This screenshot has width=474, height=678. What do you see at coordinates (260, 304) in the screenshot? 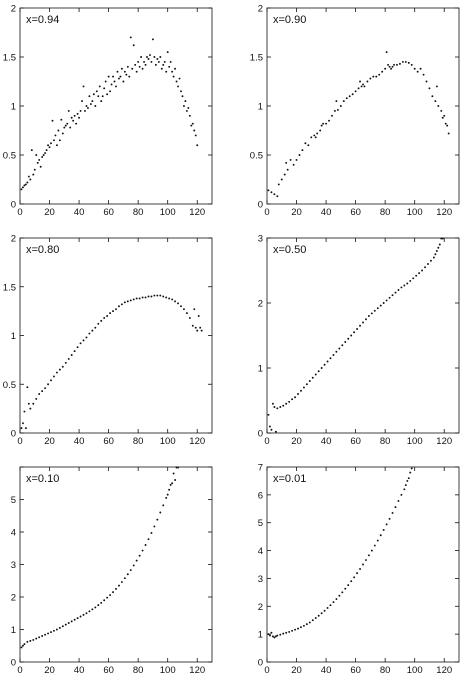
I see `y-tick-label: 2` at bounding box center [260, 304].